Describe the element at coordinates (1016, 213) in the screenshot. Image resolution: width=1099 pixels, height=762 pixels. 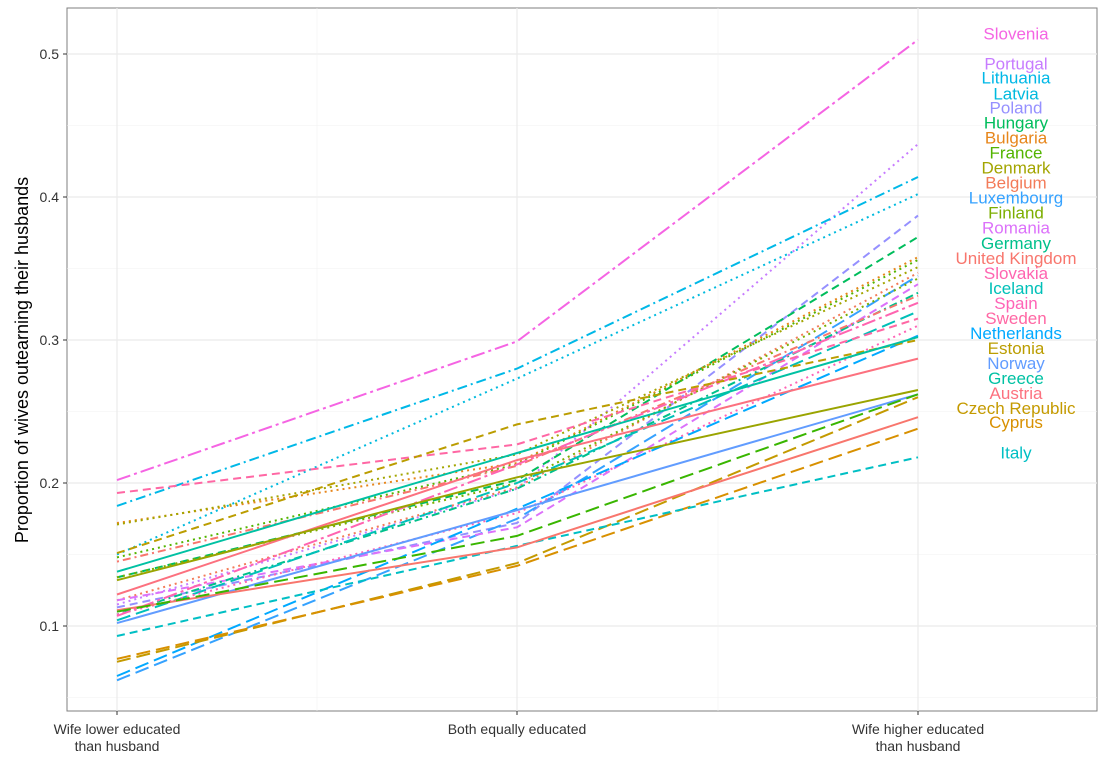
I see `country-label-finland: Finland` at that location.